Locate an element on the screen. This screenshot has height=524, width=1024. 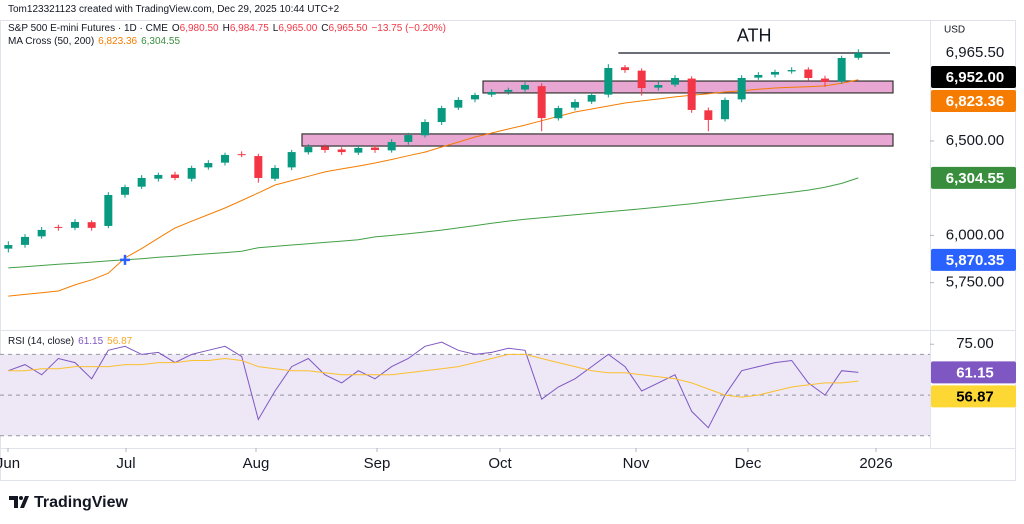
cross-marker is located at coordinates (125, 259).